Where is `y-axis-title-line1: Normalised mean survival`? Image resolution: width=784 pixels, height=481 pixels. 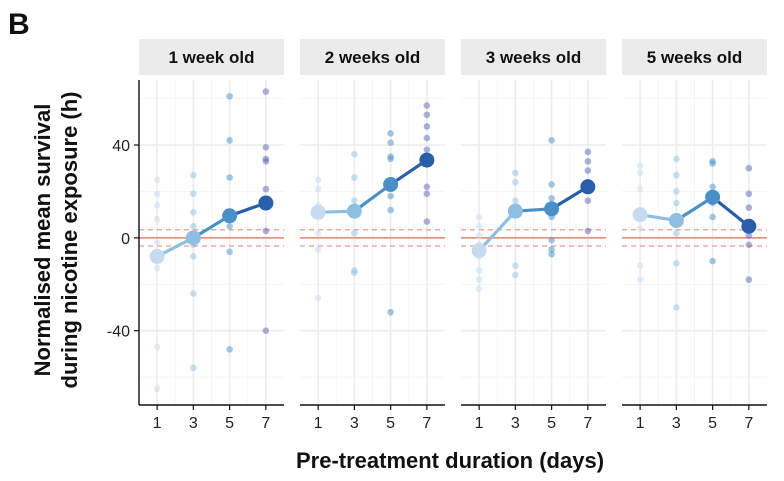 y-axis-title-line1: Normalised mean survival is located at coordinates (42, 240).